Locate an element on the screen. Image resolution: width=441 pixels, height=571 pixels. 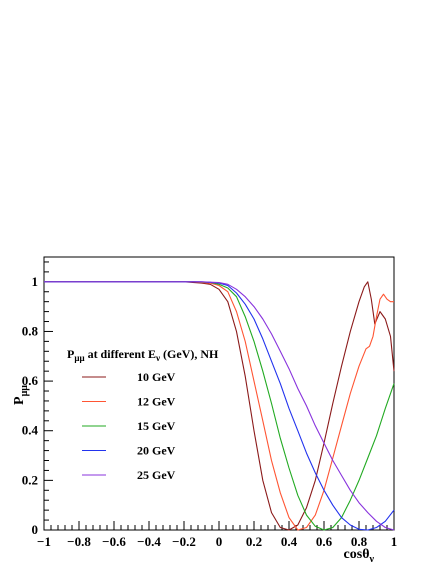
x-tick-label: 0.2 is located at coordinates (254, 541).